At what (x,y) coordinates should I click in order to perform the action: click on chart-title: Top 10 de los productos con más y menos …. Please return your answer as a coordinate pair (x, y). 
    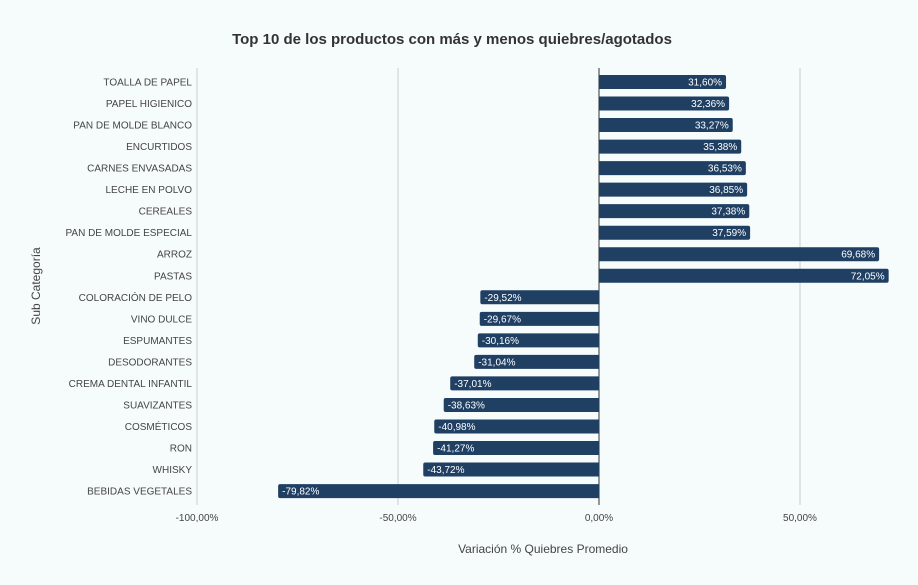
    Looking at the image, I should click on (452, 39).